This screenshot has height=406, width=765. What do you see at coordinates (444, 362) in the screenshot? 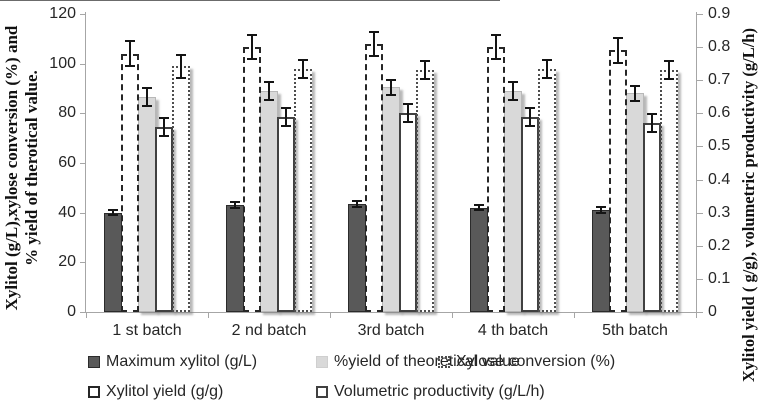
I see `legend-swatch-dotted-outline` at bounding box center [444, 362].